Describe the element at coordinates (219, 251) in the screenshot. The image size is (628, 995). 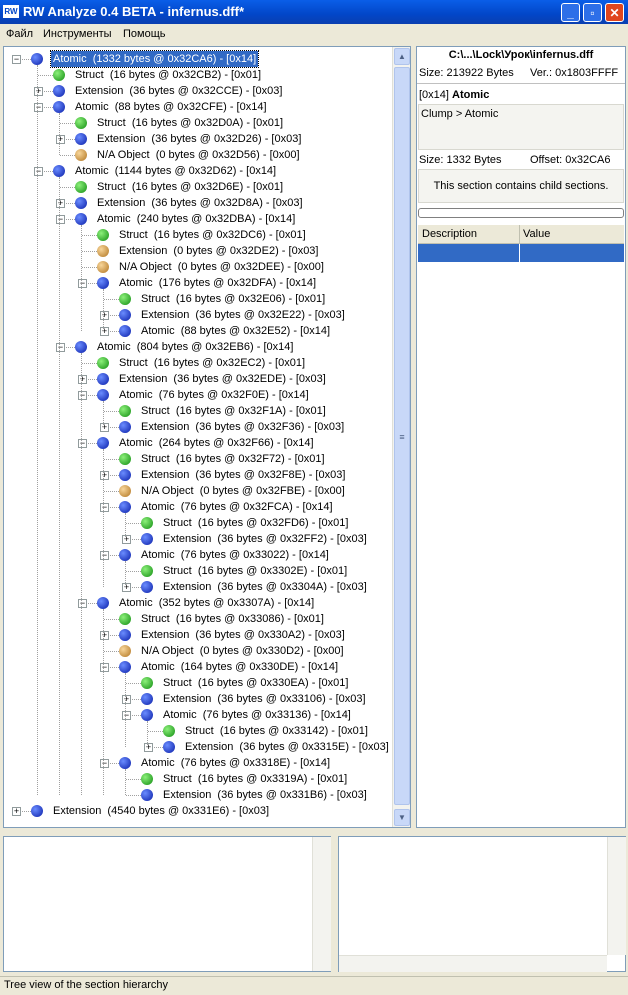
I see `tree-node-label: Extension (0 bytes @ 0x32DE2) - [0x03]` at that location.